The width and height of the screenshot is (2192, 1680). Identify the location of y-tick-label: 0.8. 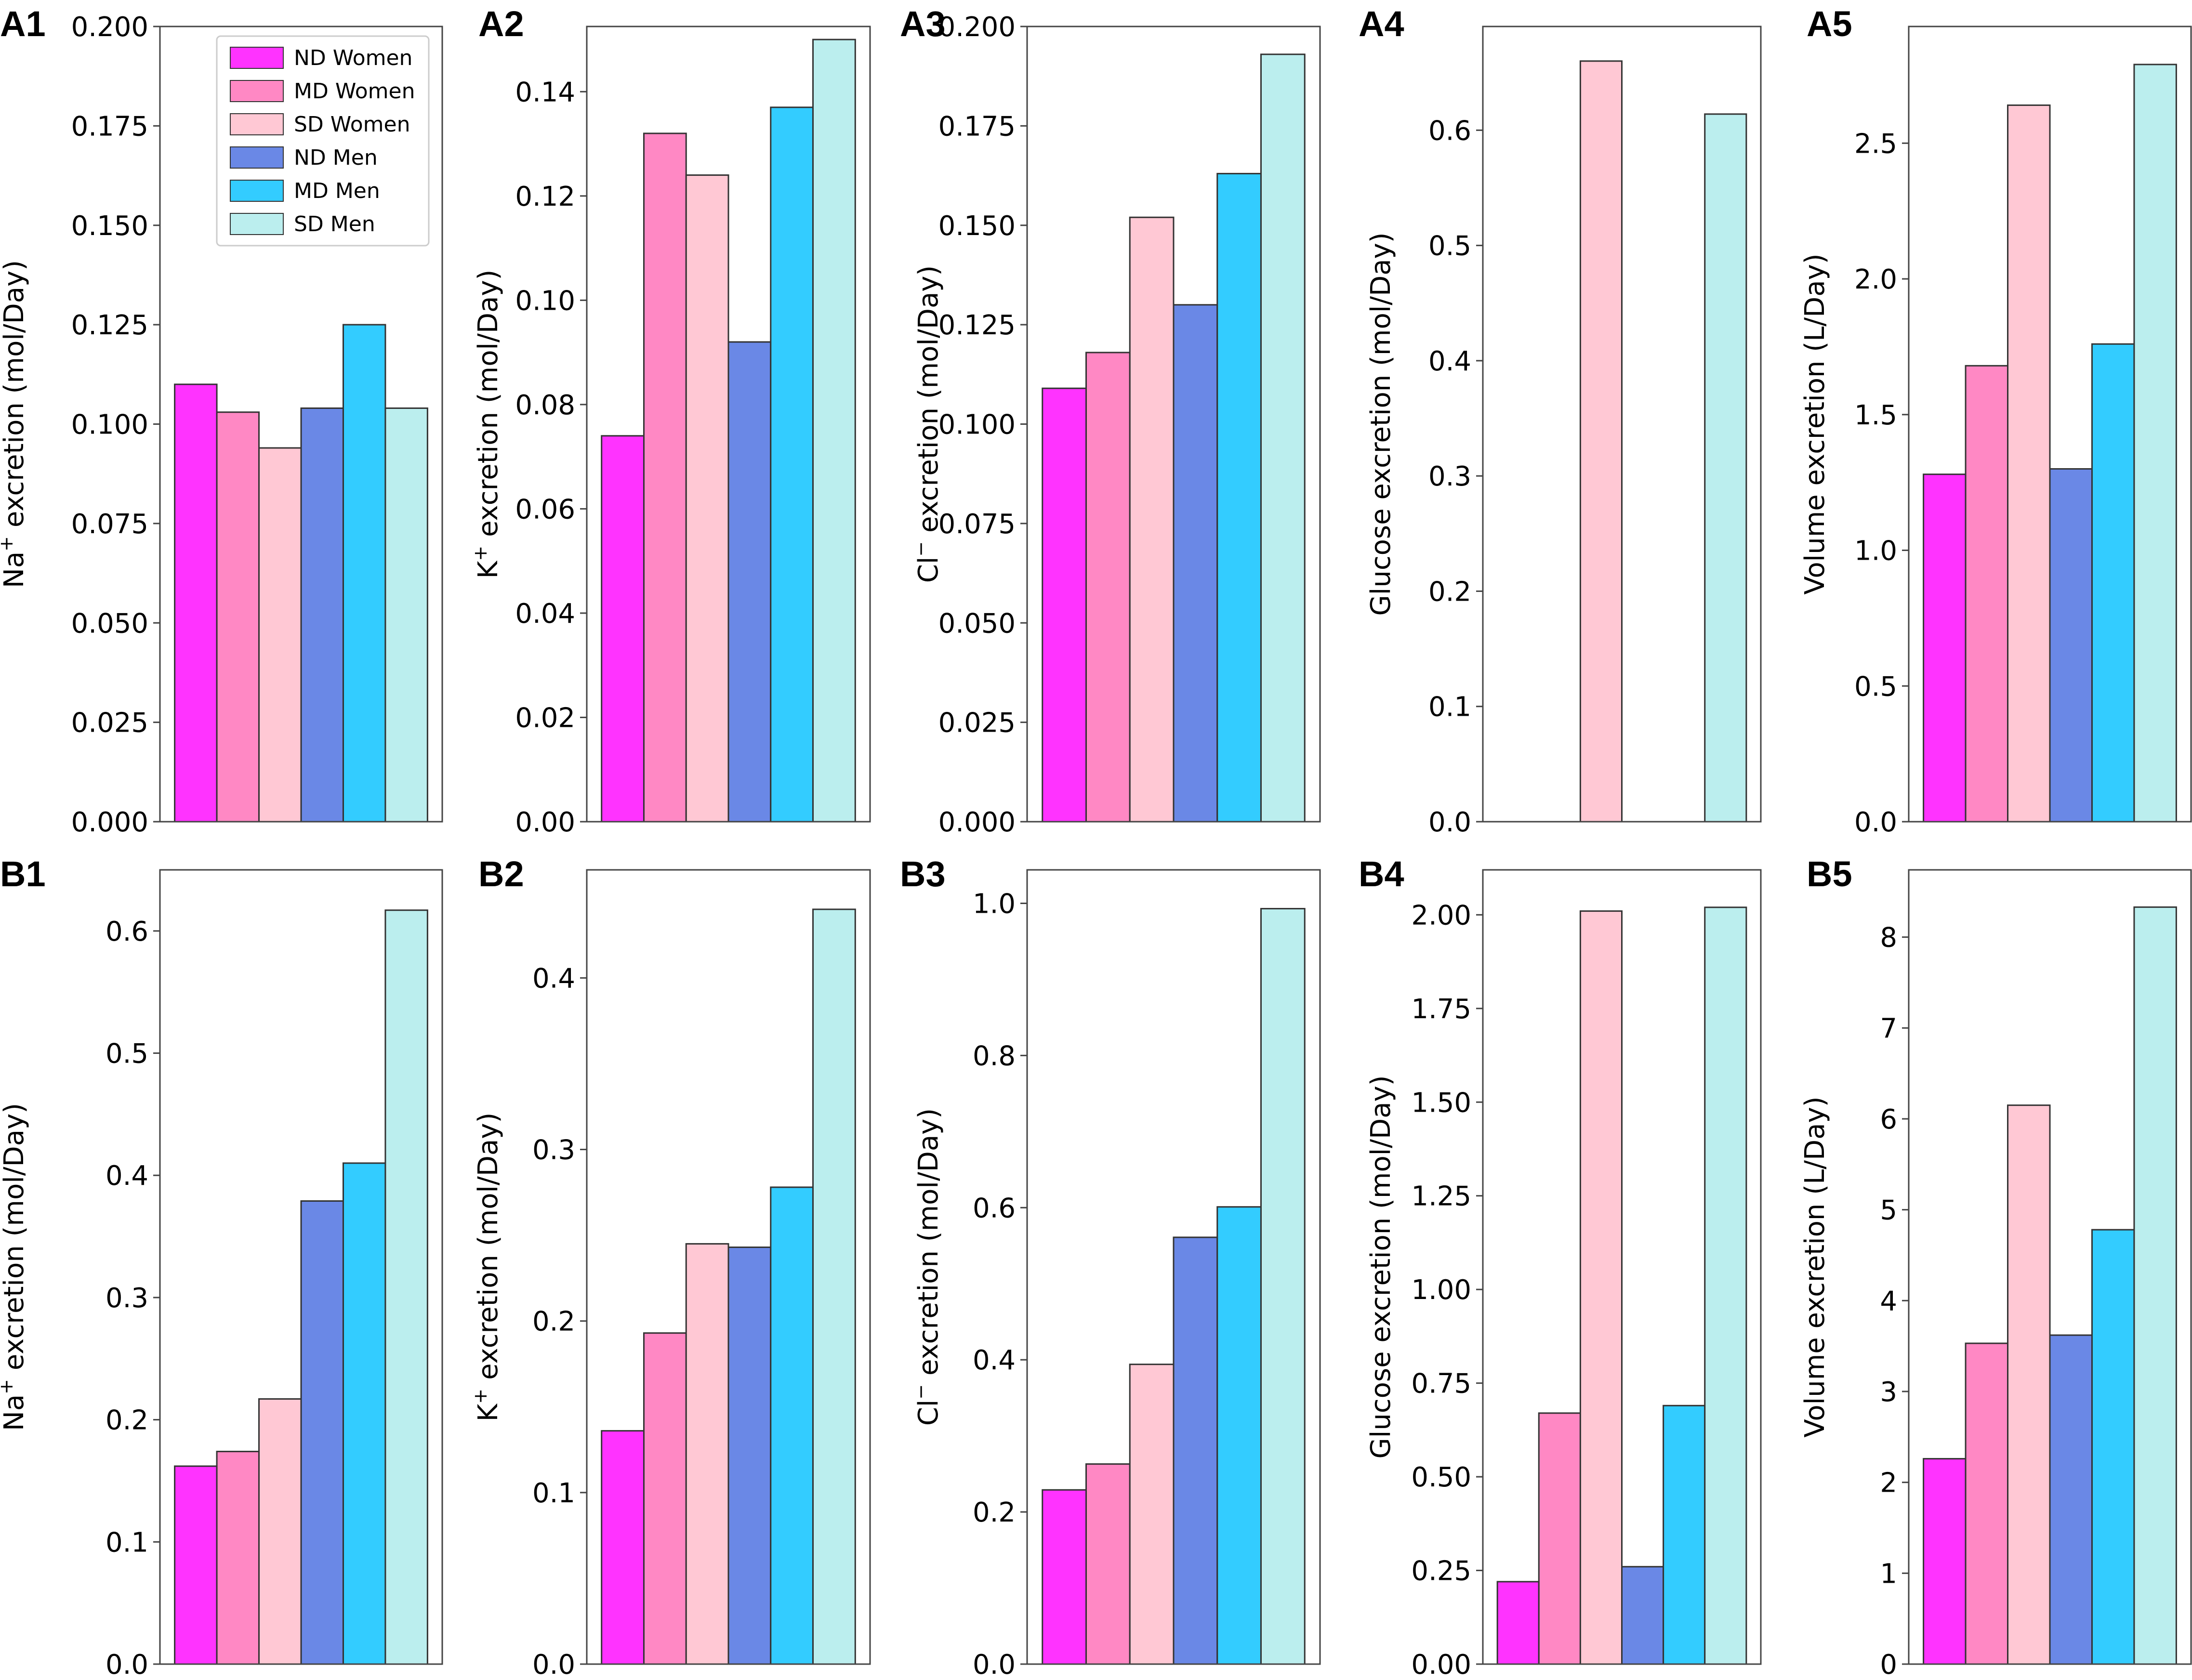
(995, 1056).